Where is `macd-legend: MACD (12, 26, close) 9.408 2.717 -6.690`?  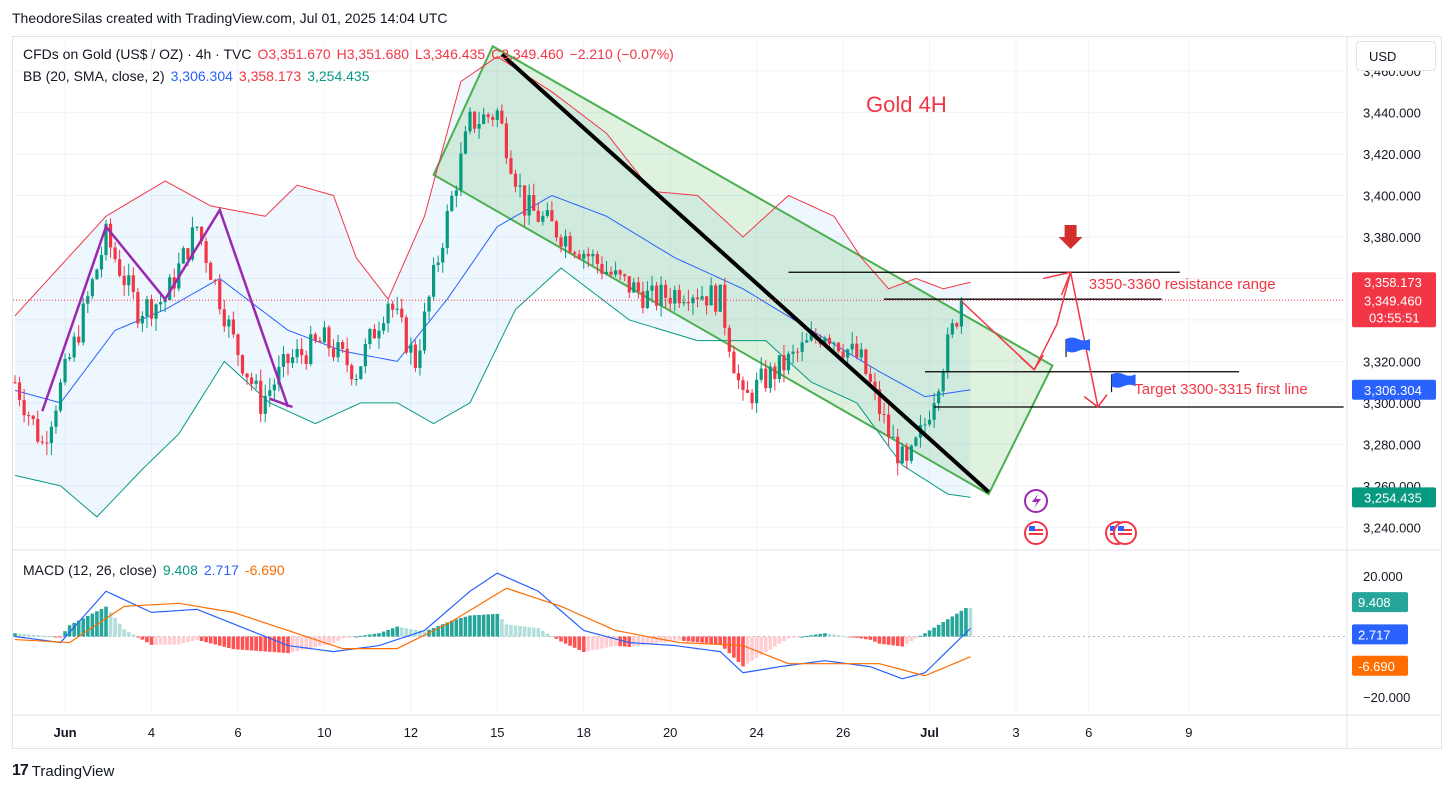
macd-legend: MACD (12, 26, close) 9.408 2.717 -6.690 is located at coordinates (157, 570).